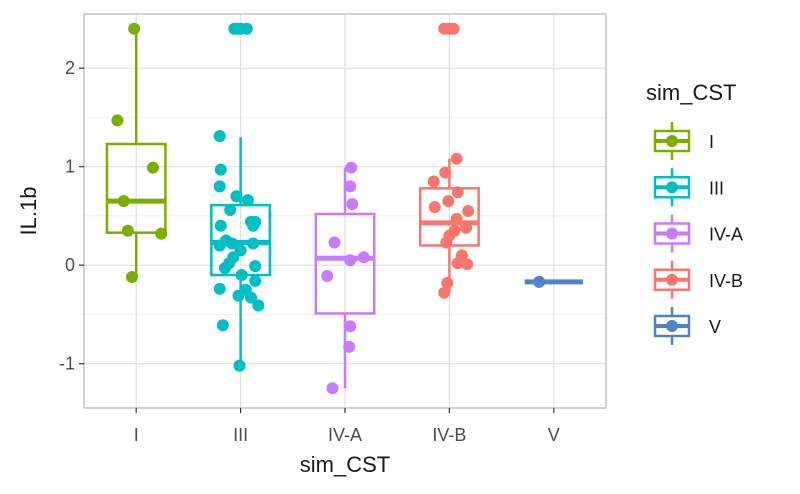 Image resolution: width=800 pixels, height=494 pixels. Describe the element at coordinates (67, 364) in the screenshot. I see `y-tick-label: -1` at that location.